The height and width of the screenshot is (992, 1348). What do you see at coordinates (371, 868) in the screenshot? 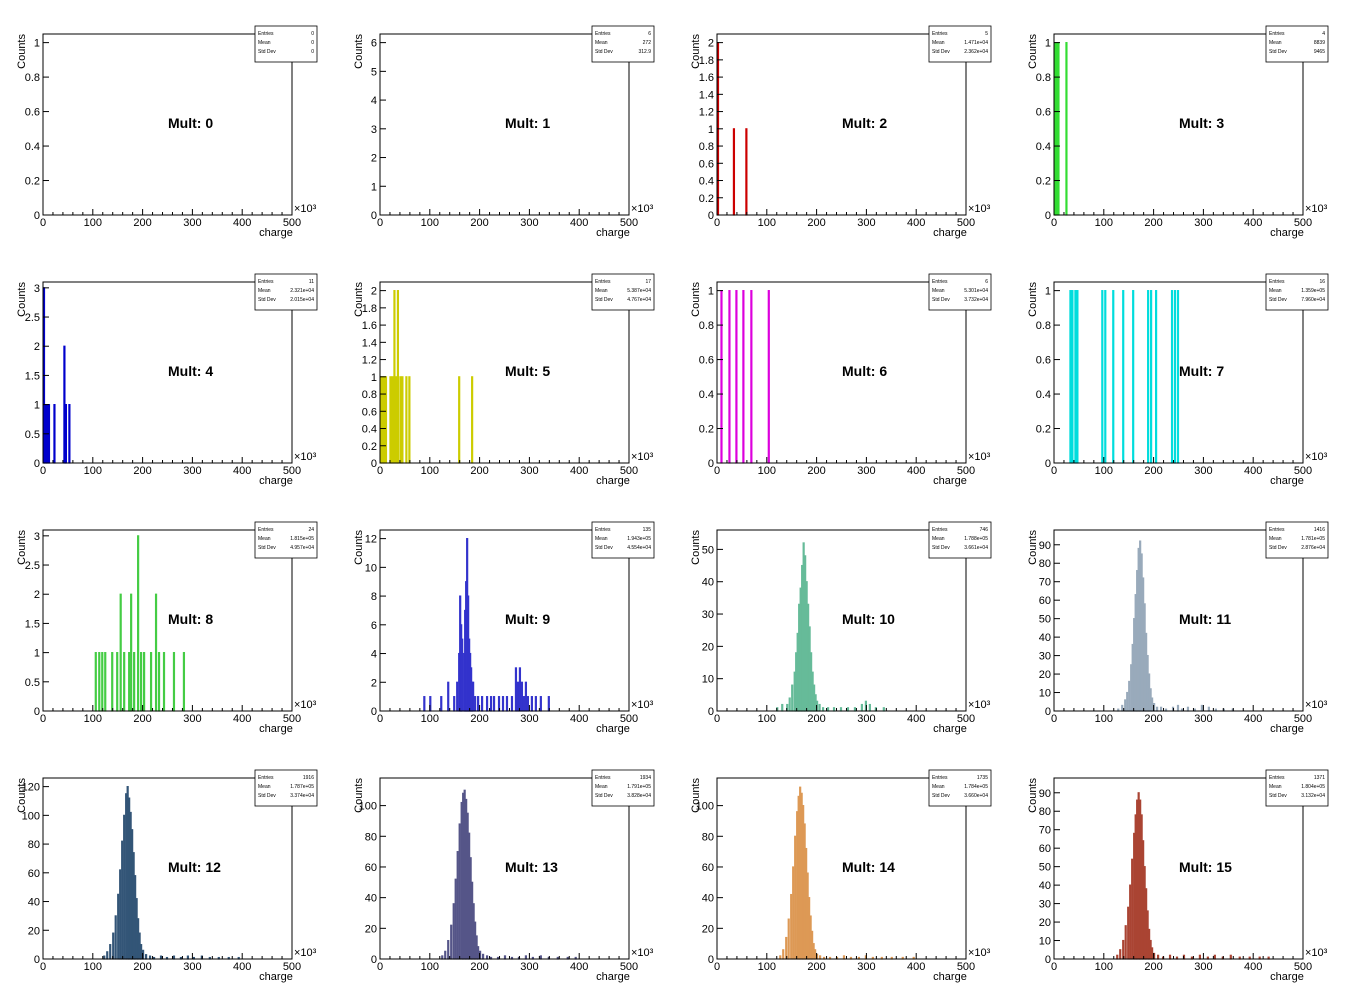
I see `y-tick-label: 60` at bounding box center [371, 868].